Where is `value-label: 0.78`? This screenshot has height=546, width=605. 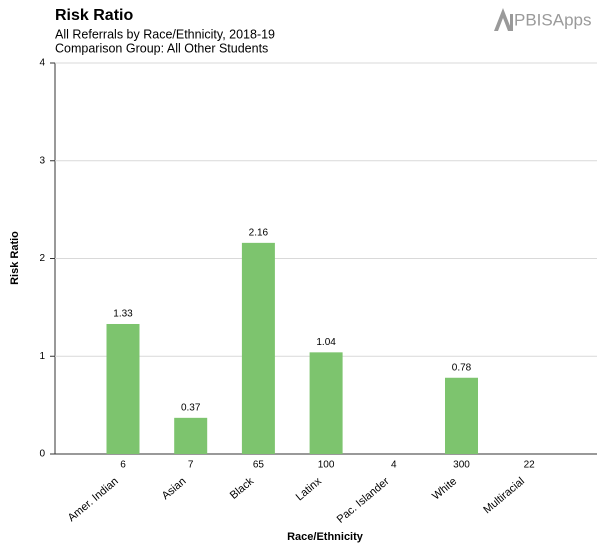 value-label: 0.78 is located at coordinates (462, 367).